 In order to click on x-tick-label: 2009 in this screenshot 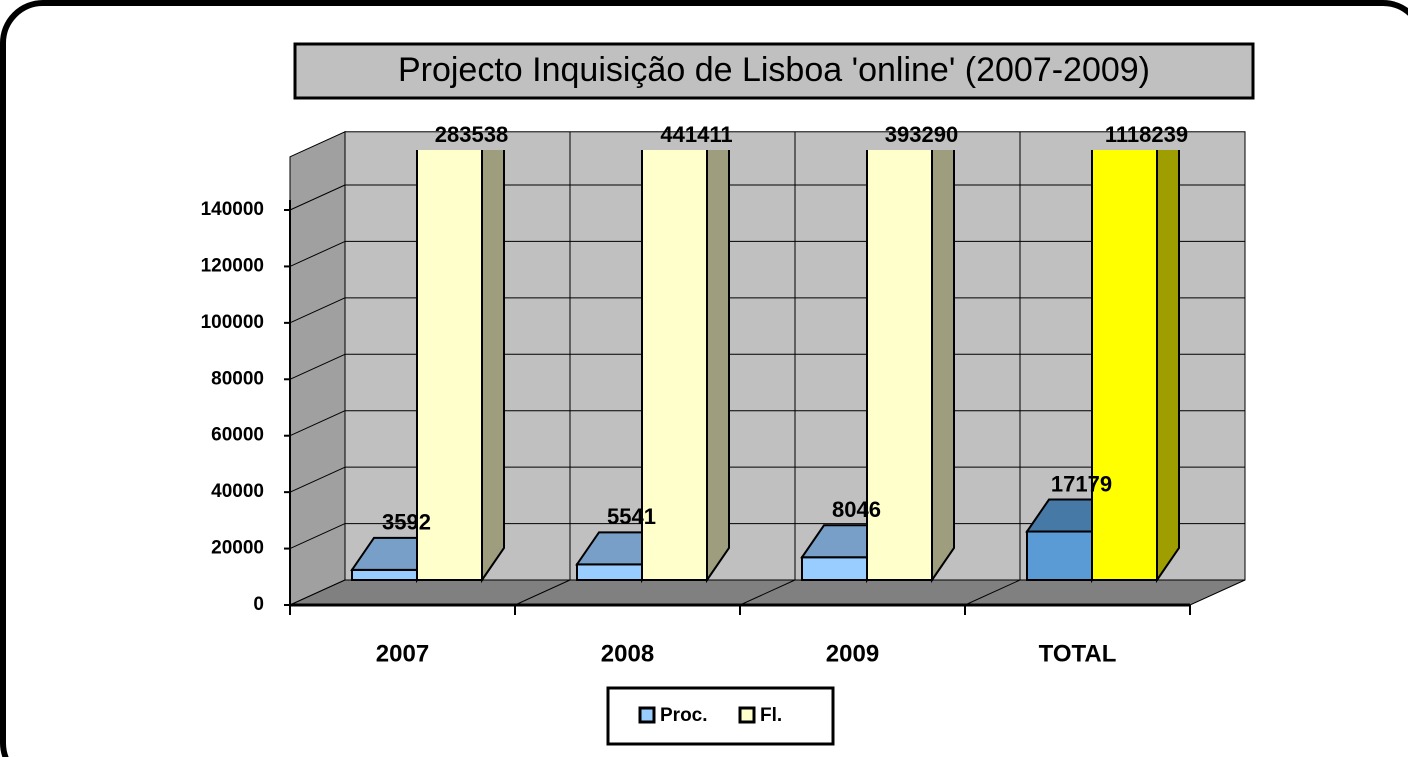, I will do `click(852, 653)`.